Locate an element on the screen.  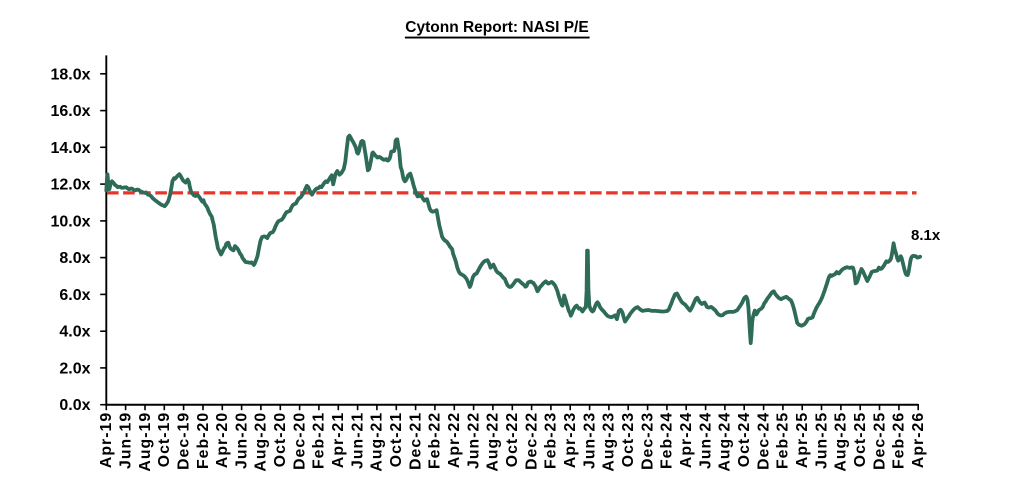
svg-text: Oct-20 is located at coordinates (280, 439).